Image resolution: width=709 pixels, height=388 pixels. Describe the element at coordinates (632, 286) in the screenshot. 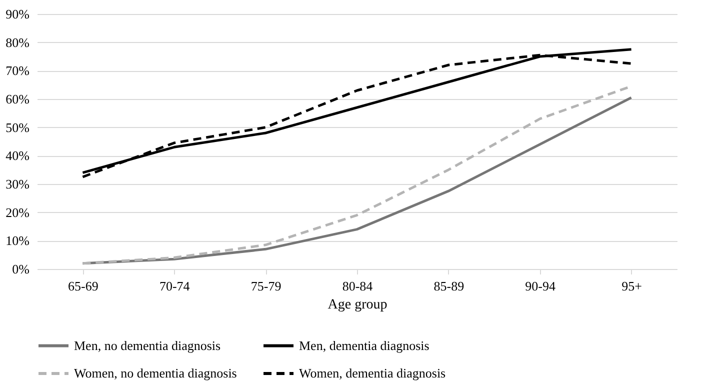

I see `x-tick-label: 95+` at that location.